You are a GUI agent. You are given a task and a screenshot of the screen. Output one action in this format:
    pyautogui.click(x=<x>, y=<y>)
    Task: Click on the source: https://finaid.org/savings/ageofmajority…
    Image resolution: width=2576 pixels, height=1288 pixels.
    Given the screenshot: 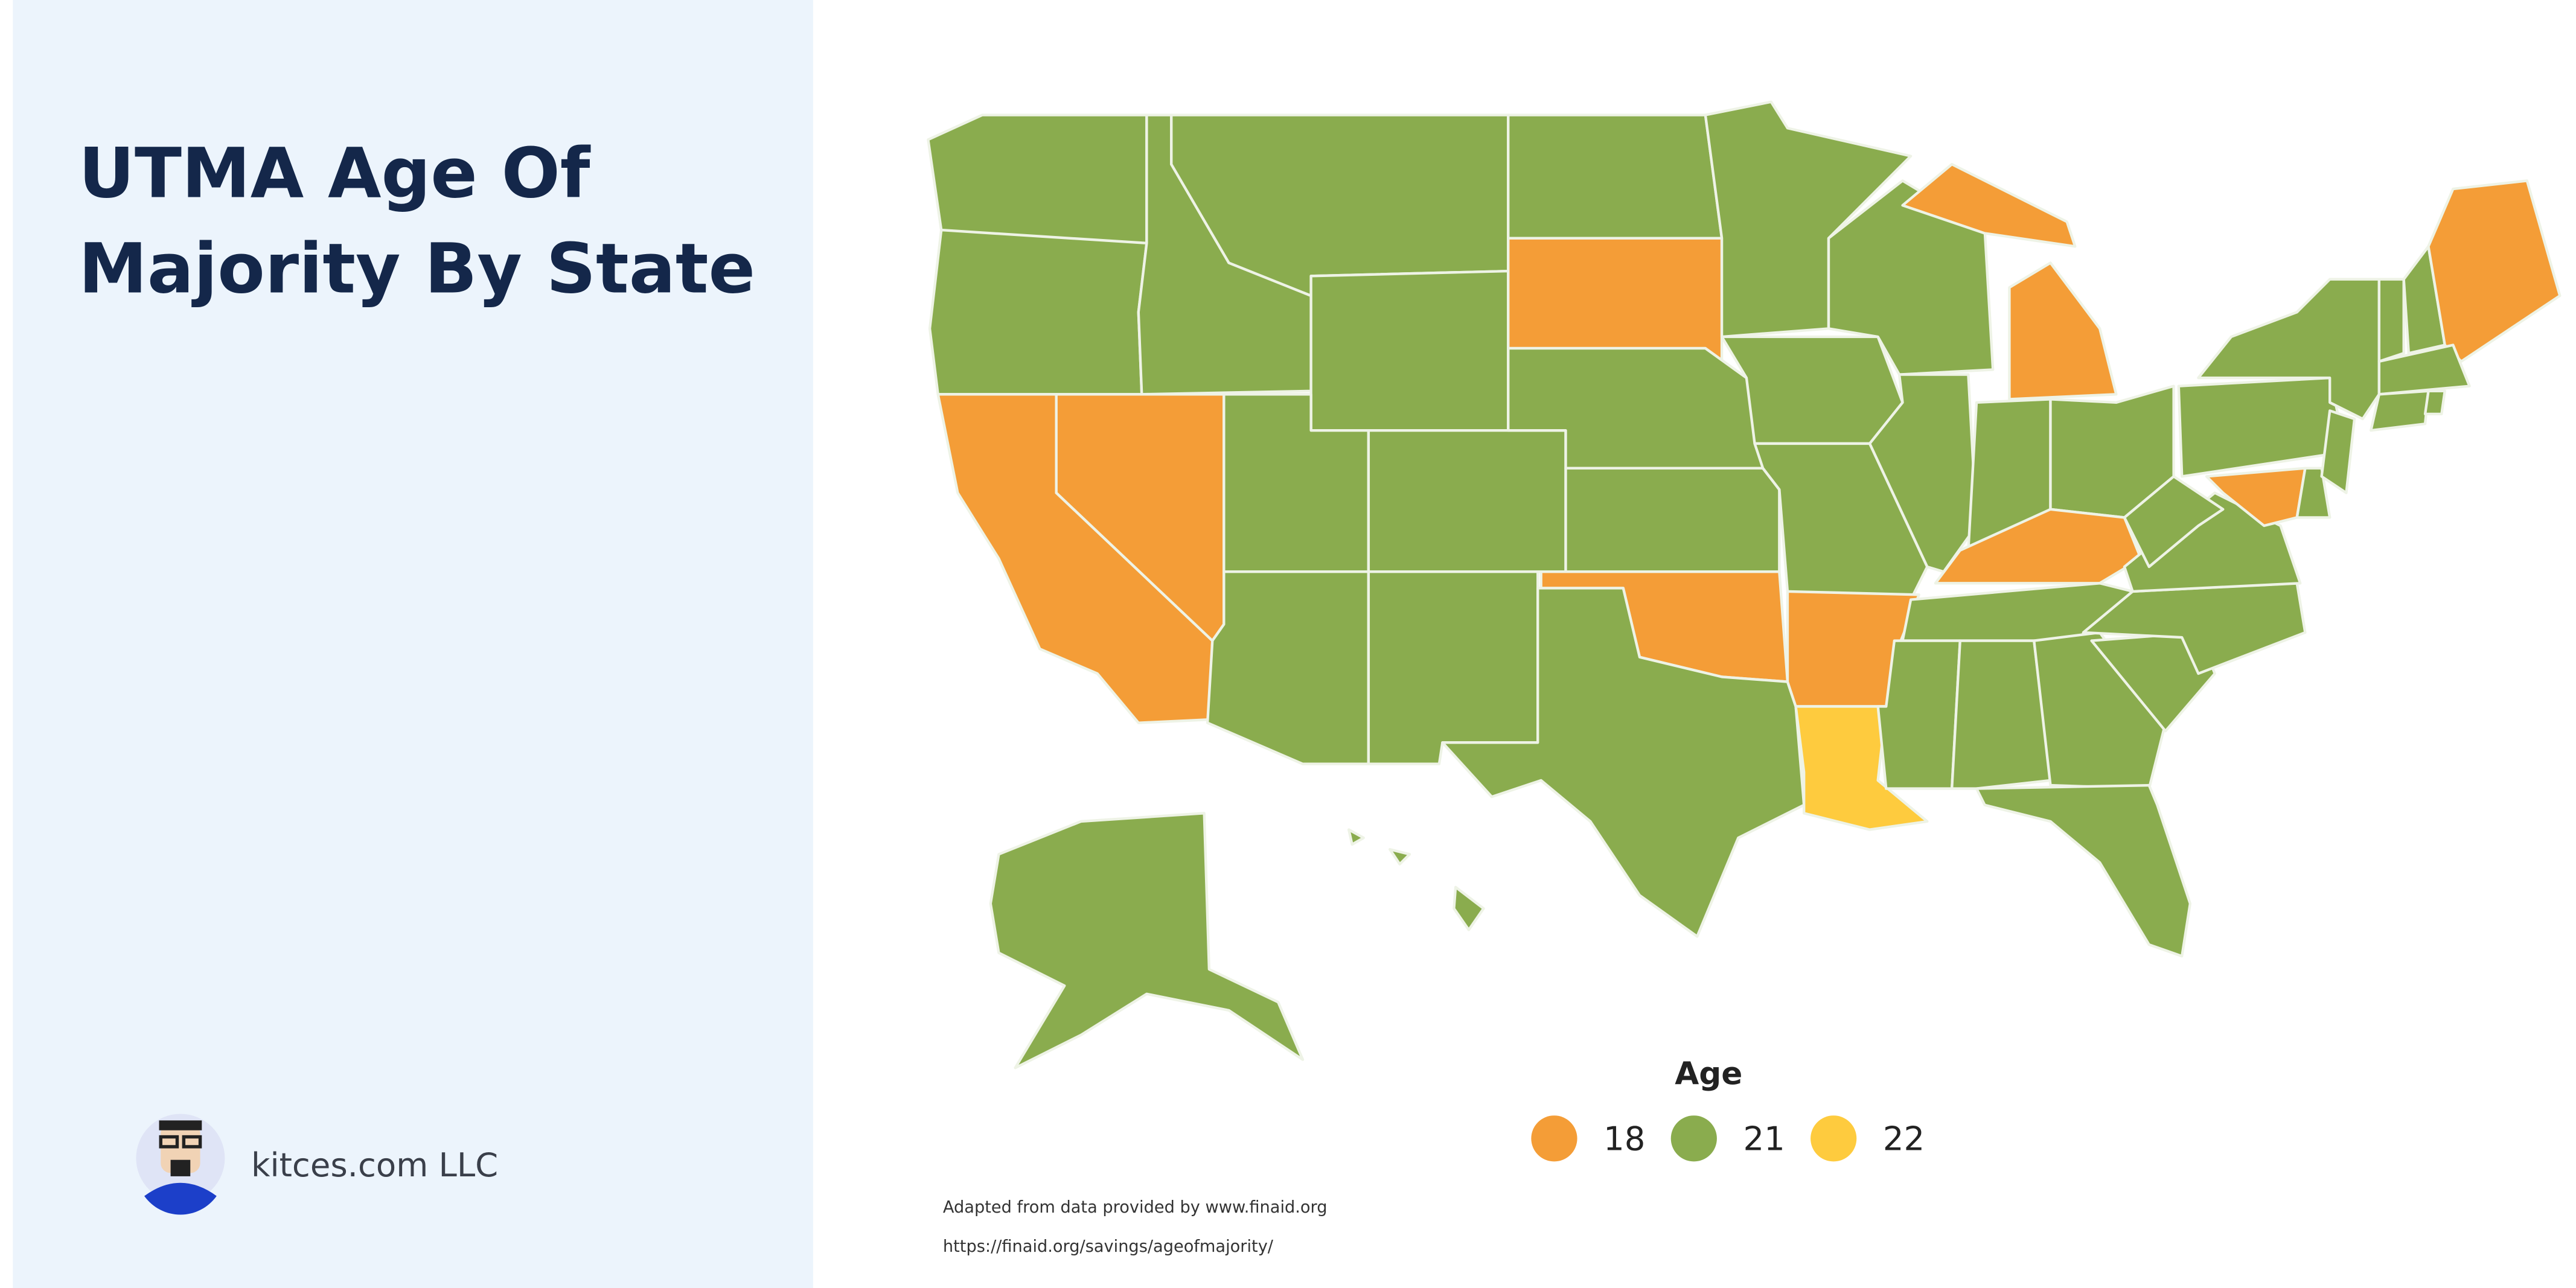 What is the action you would take?
    pyautogui.click(x=1108, y=1246)
    